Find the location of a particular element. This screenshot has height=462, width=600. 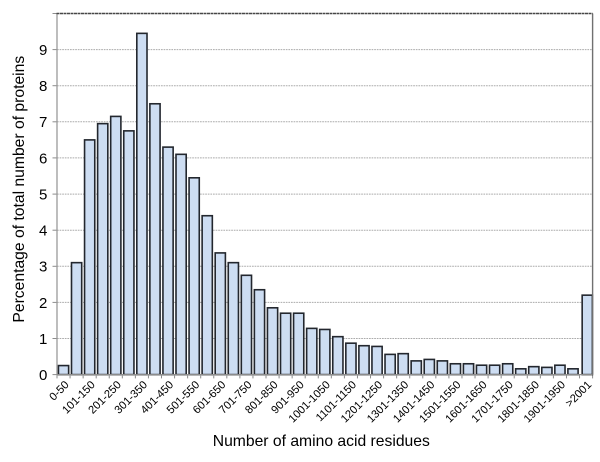

svg-text:Percentage of total number of: Percentage of total number of proteins is located at coordinates (19, 189).